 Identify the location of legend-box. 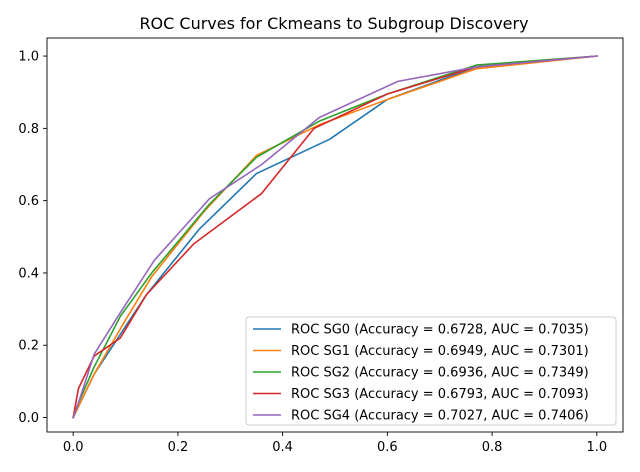
(431, 371).